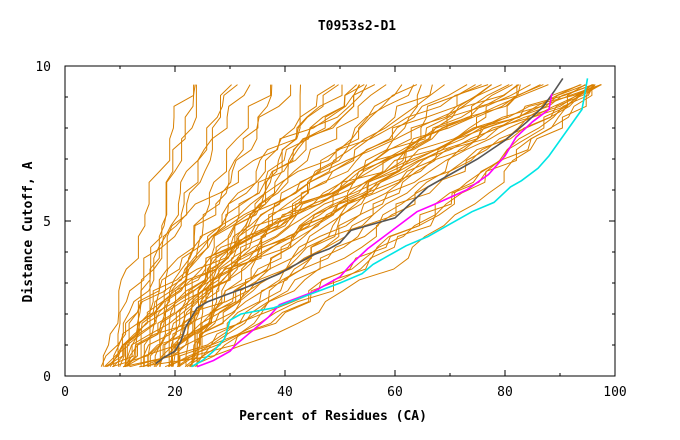 This screenshot has width=680, height=440. I want to click on y-tick-label: 0, so click(47, 377).